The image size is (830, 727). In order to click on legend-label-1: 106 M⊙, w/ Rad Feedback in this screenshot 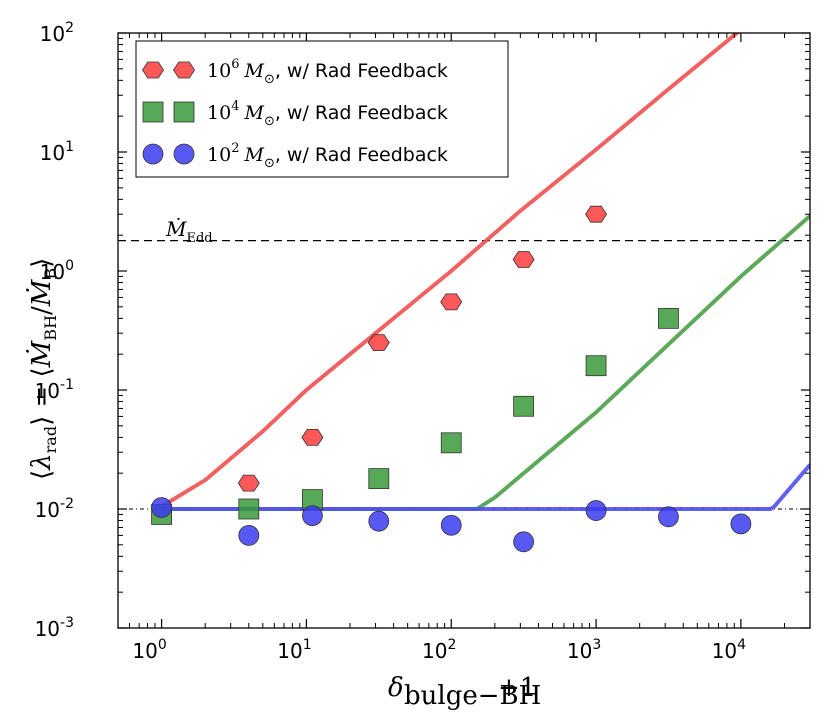, I will do `click(327, 72)`.